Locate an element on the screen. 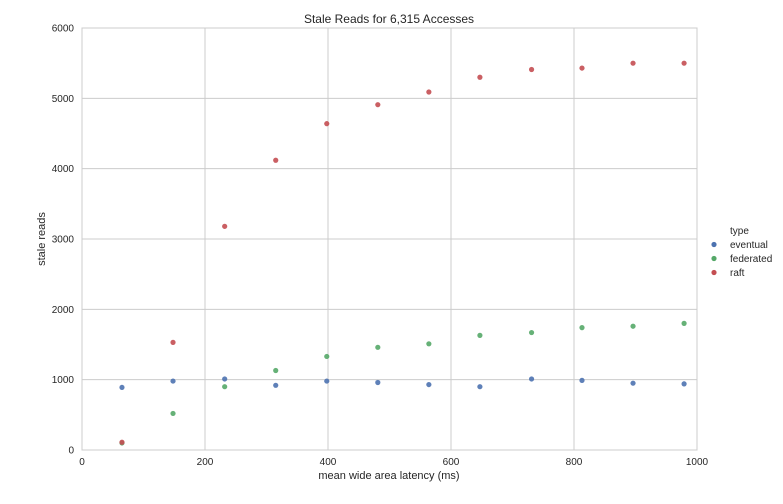 The image size is (783, 504). legend-marker-raft is located at coordinates (714, 272).